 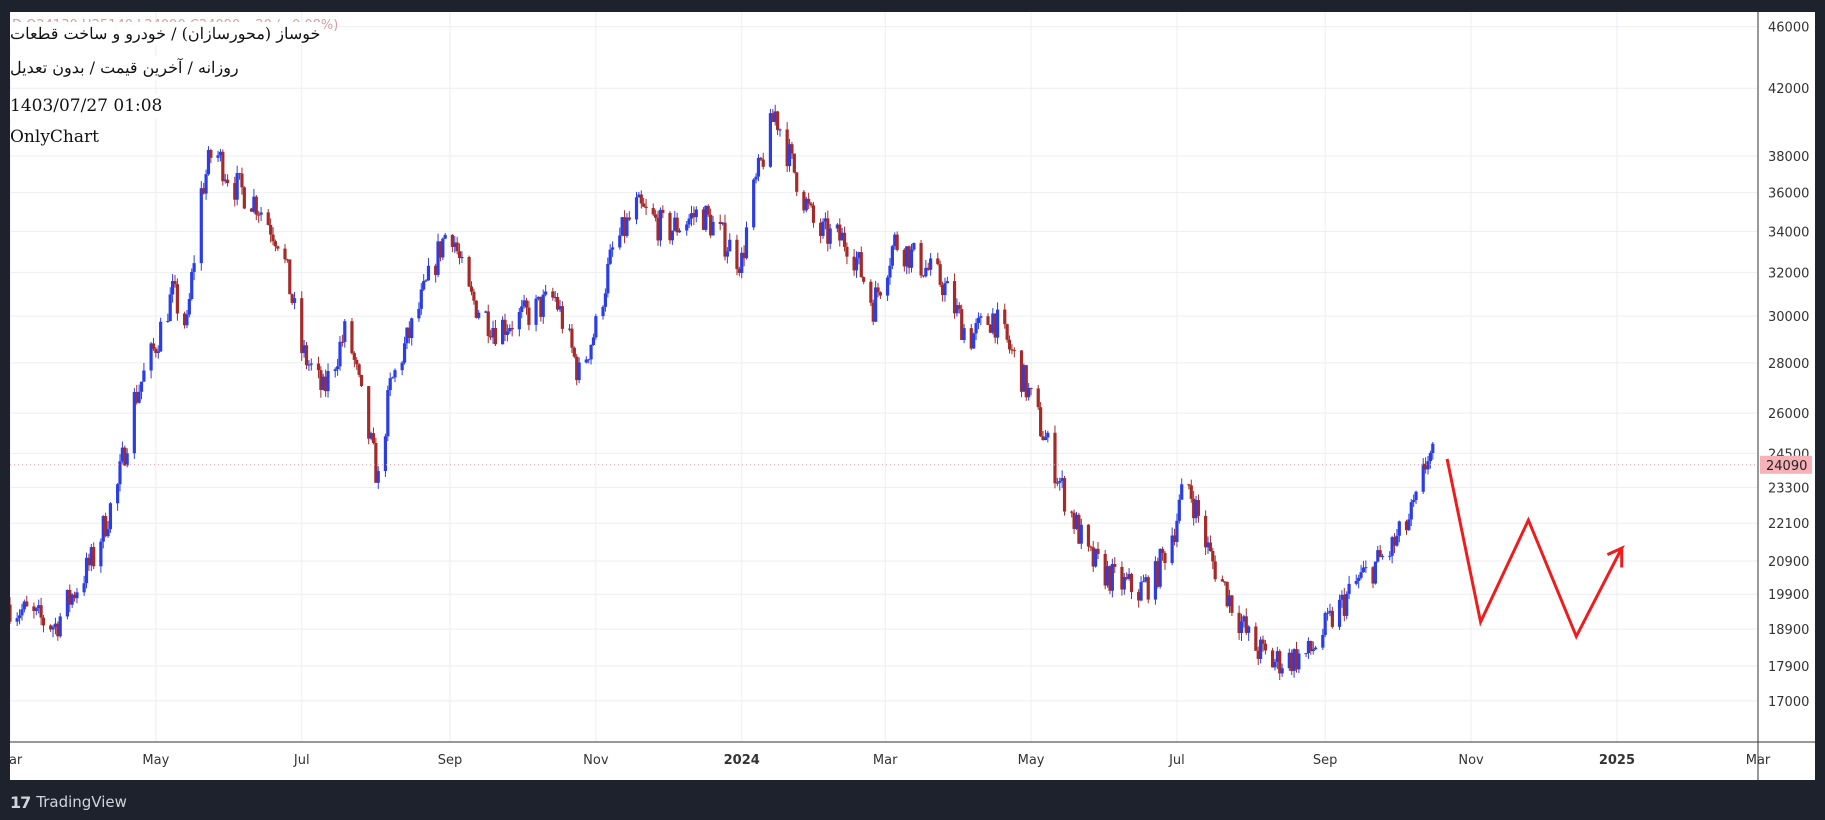 What do you see at coordinates (1031, 760) in the screenshot?
I see `x-tick-label: May` at bounding box center [1031, 760].